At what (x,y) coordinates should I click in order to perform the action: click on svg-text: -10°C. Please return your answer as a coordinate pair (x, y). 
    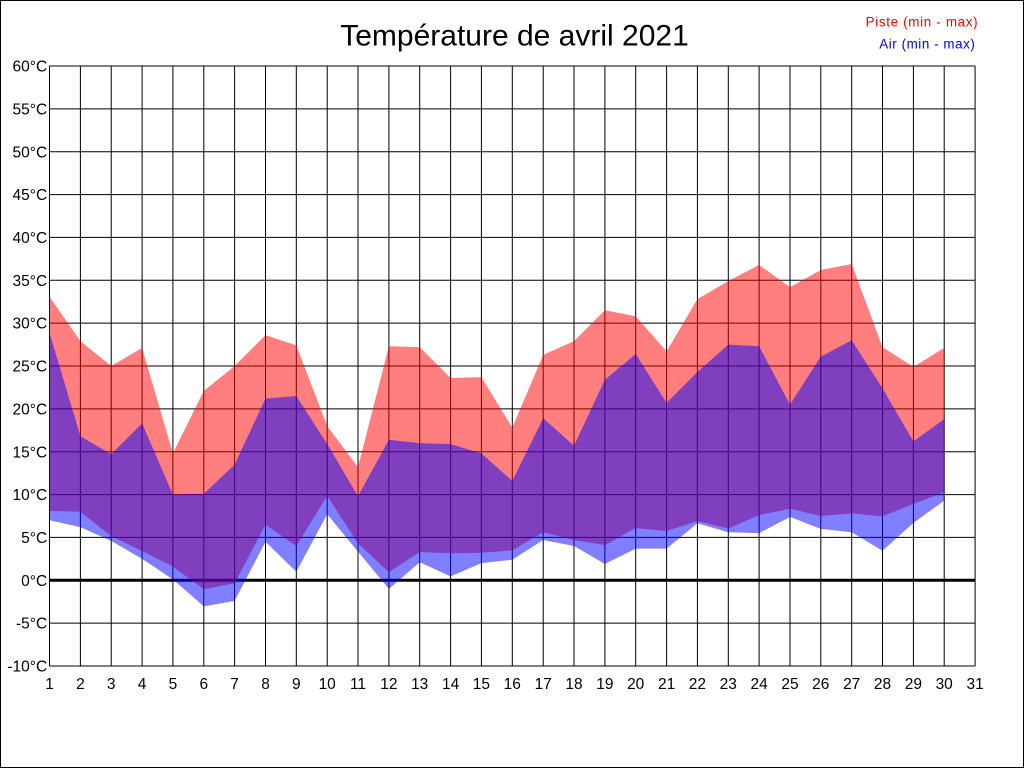
    Looking at the image, I should click on (27, 667).